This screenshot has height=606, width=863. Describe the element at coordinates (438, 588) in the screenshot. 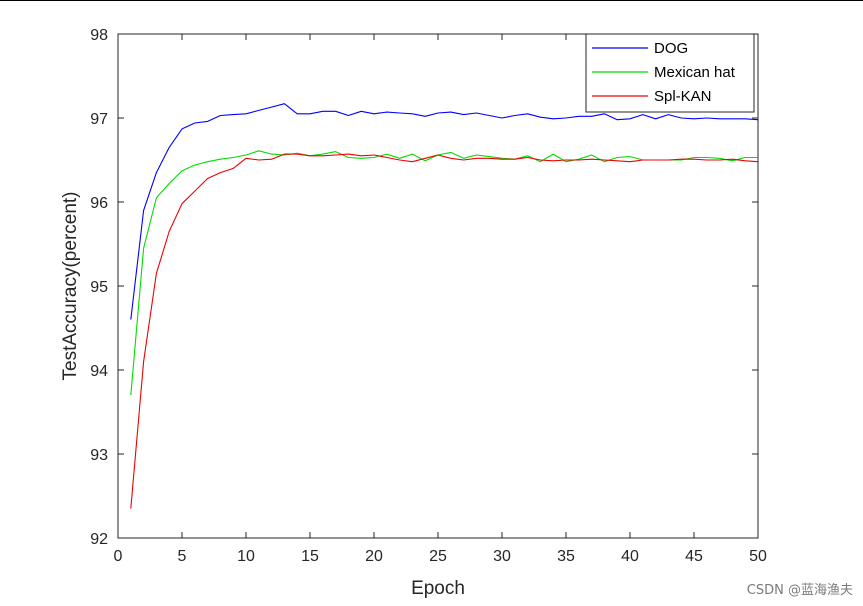

I see `x-axis-title: Epoch` at that location.